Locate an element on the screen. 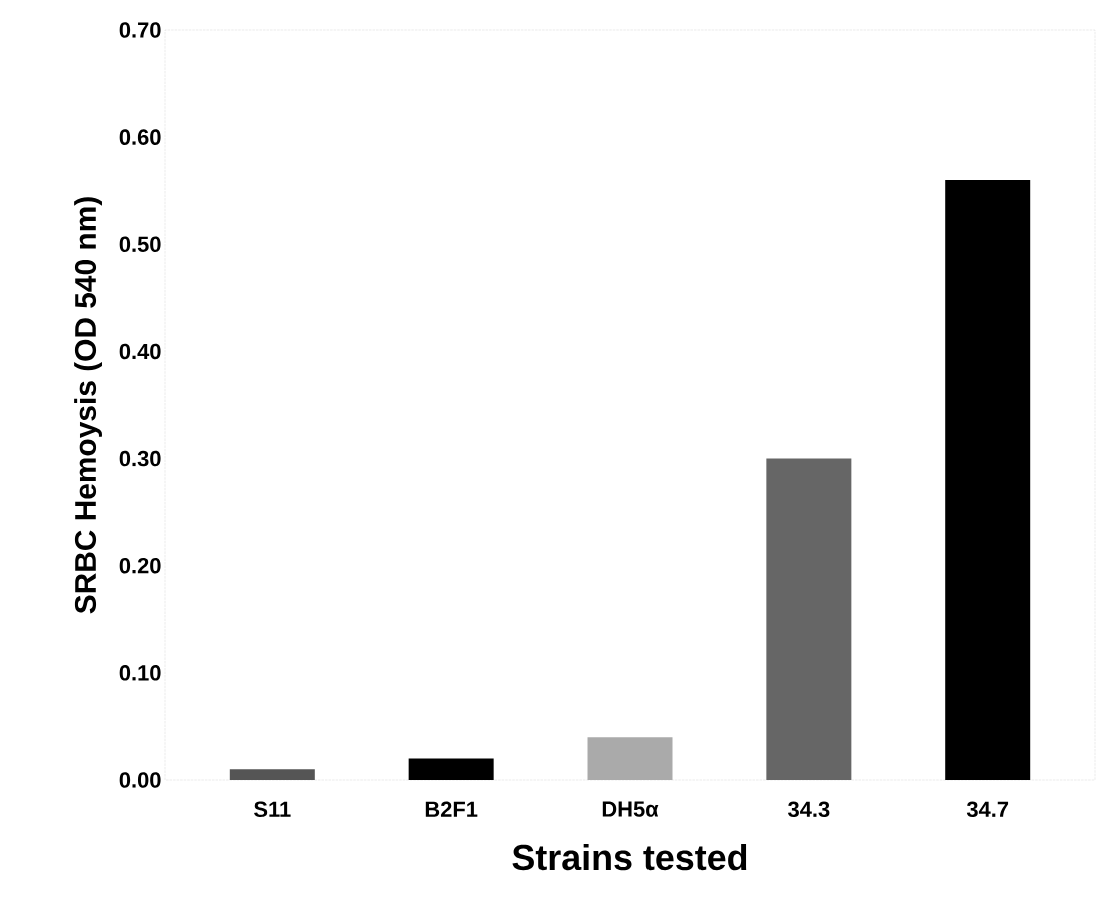 The image size is (1100, 905). x-axis-title: Strains tested is located at coordinates (629, 857).